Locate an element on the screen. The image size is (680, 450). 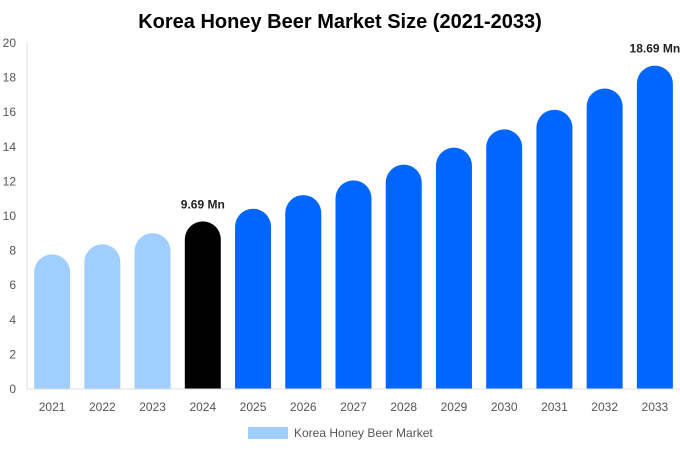
bar-2023 is located at coordinates (152, 311).